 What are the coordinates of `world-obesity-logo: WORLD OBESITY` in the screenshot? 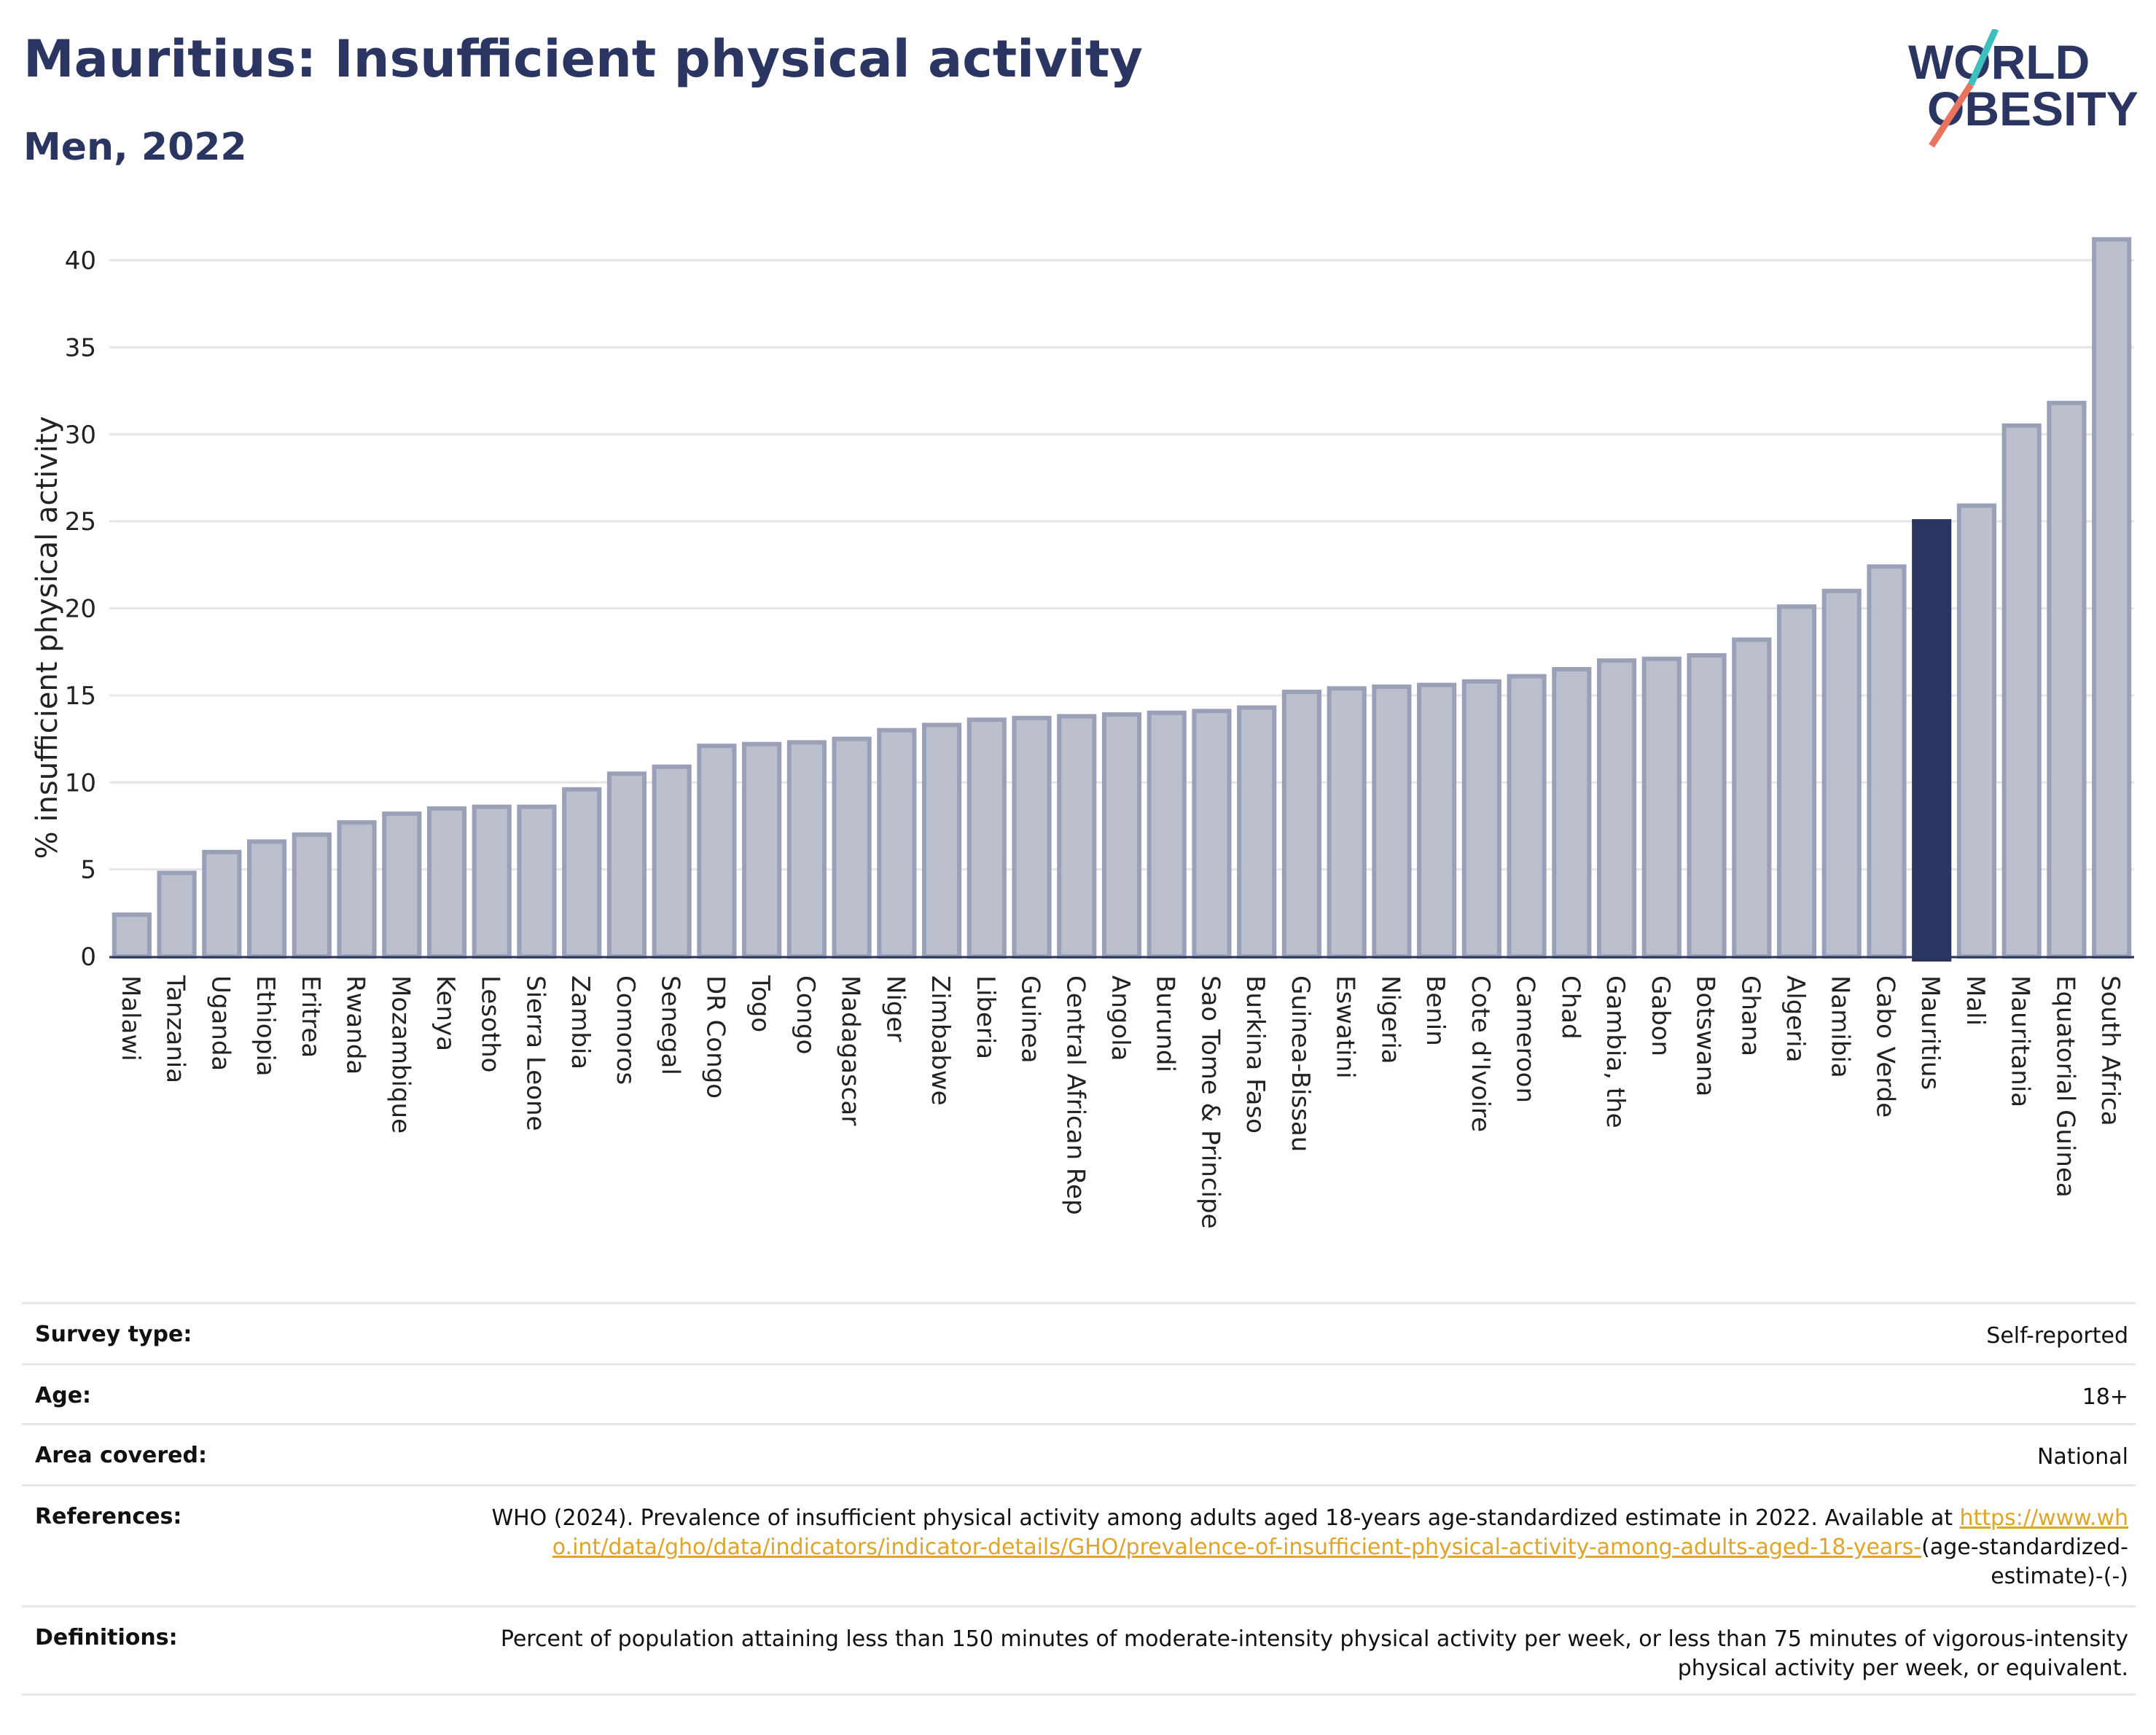 It's located at (2023, 88).